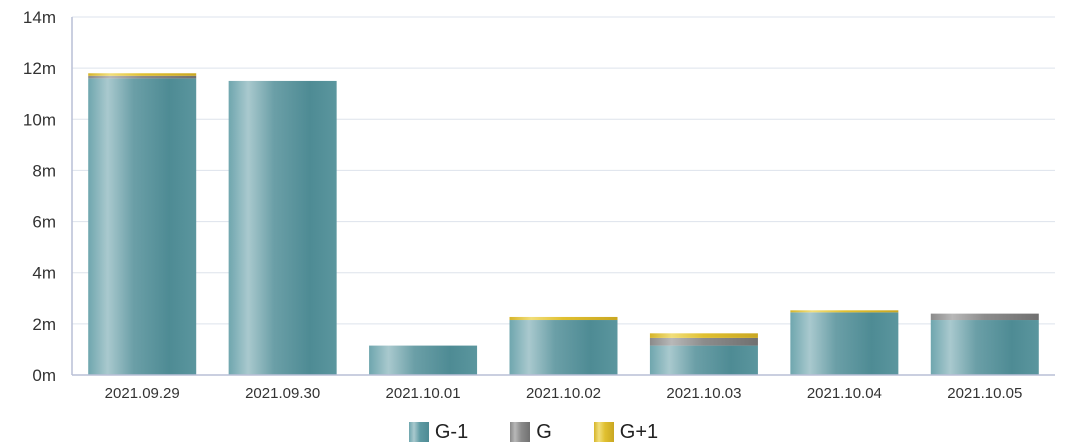 The width and height of the screenshot is (1067, 448). I want to click on y-axis: 0m 2m 4m 6m 8m 10m 12m 14m, so click(48, 196).